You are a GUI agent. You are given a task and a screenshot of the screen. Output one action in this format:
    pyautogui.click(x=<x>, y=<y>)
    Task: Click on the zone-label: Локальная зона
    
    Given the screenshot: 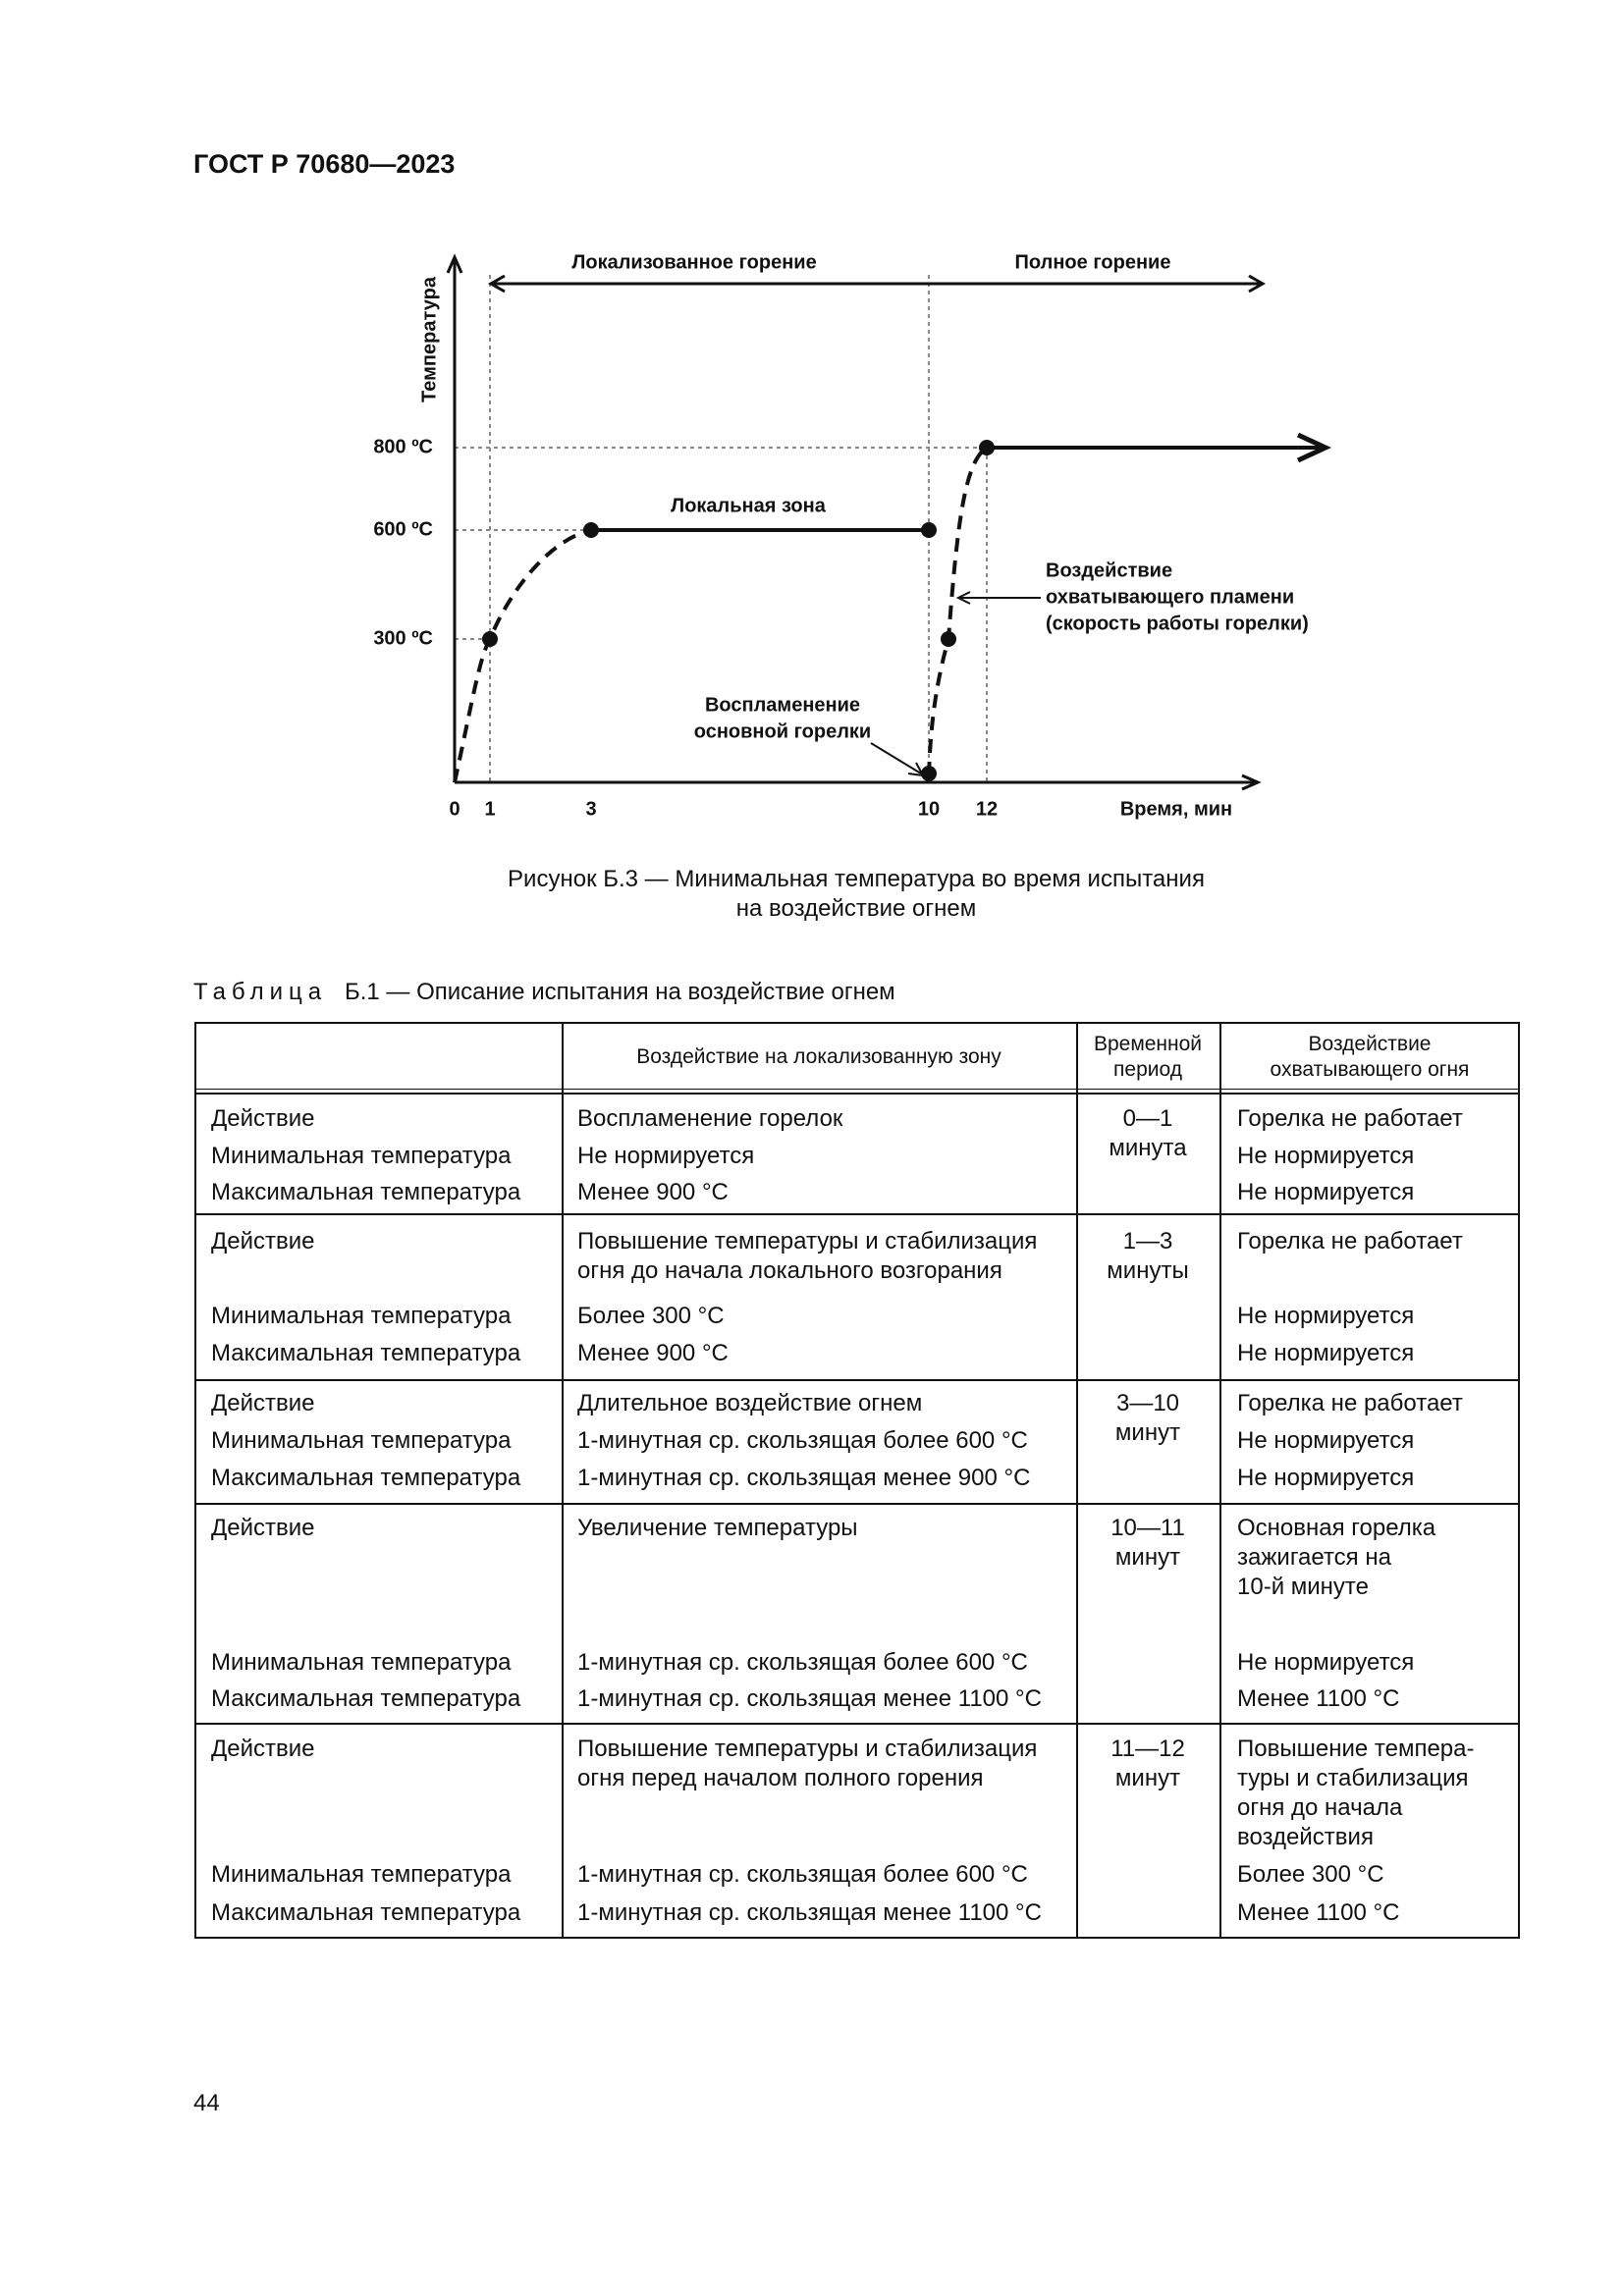 What is the action you would take?
    pyautogui.click(x=749, y=505)
    